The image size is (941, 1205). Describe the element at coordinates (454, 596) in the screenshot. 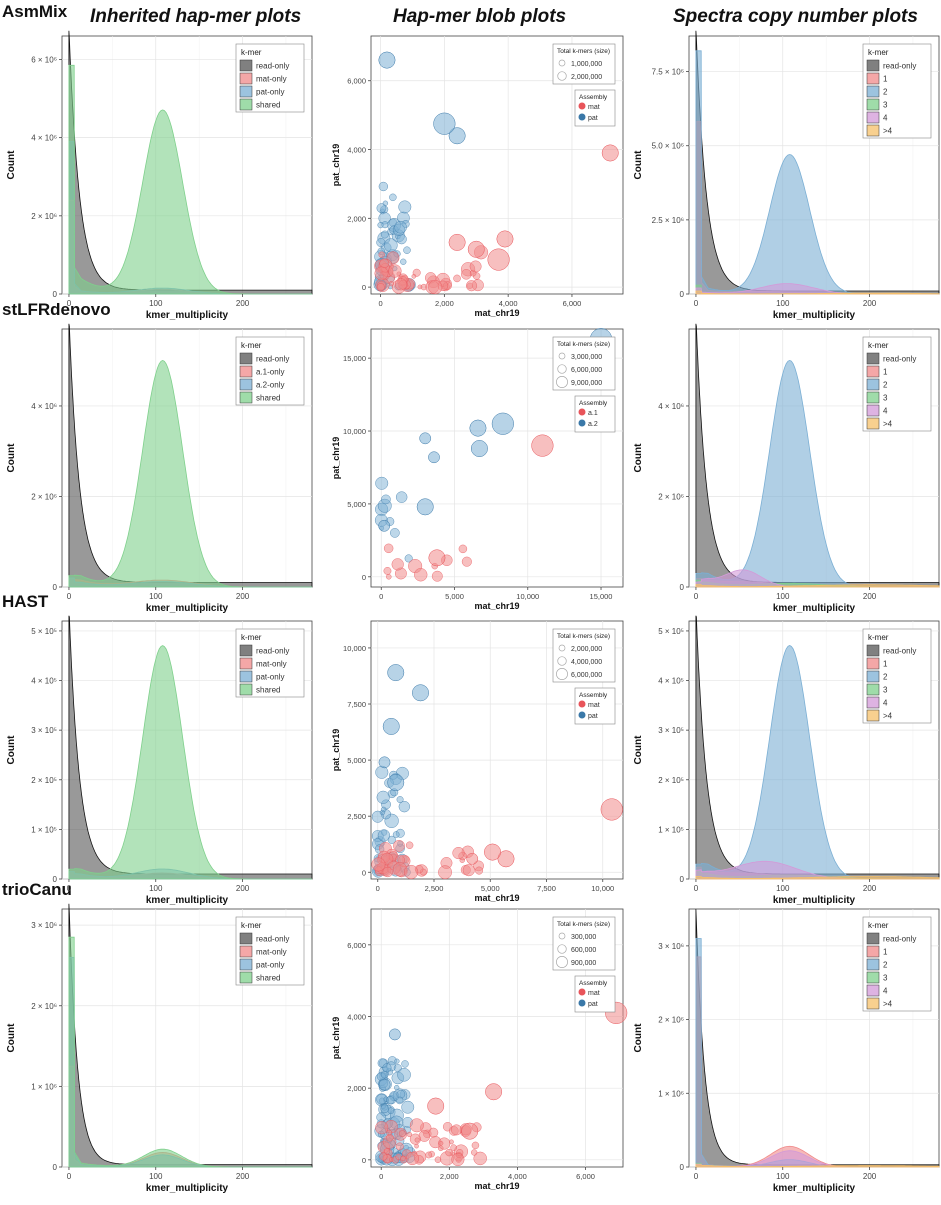

I see `x-tick-label: 5,000` at that location.